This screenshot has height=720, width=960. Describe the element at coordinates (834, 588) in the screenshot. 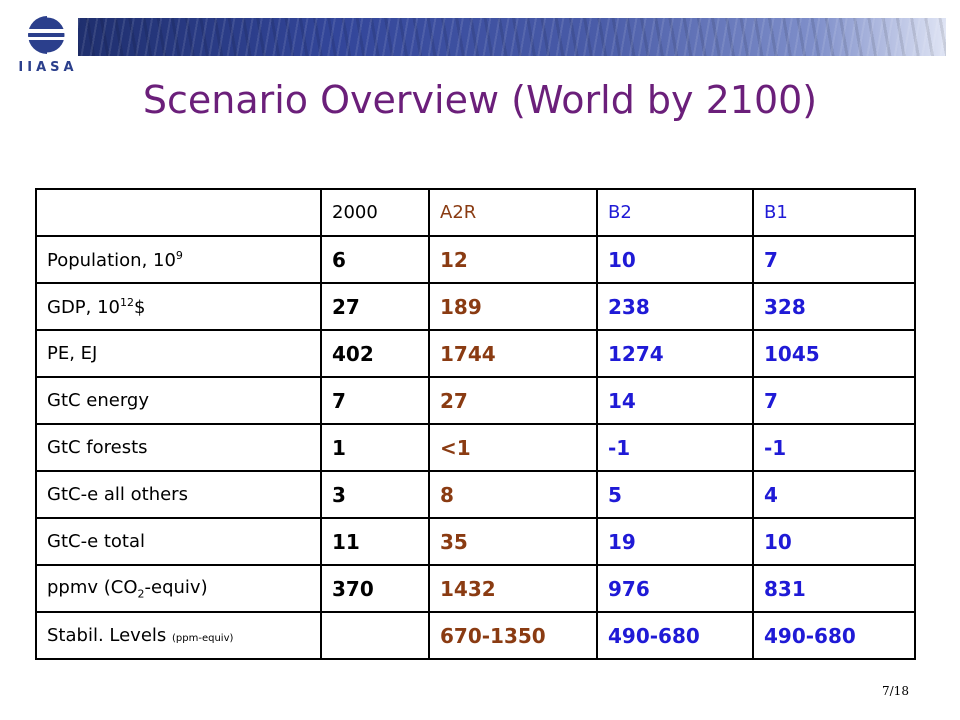

I see `table-cell: 831` at that location.